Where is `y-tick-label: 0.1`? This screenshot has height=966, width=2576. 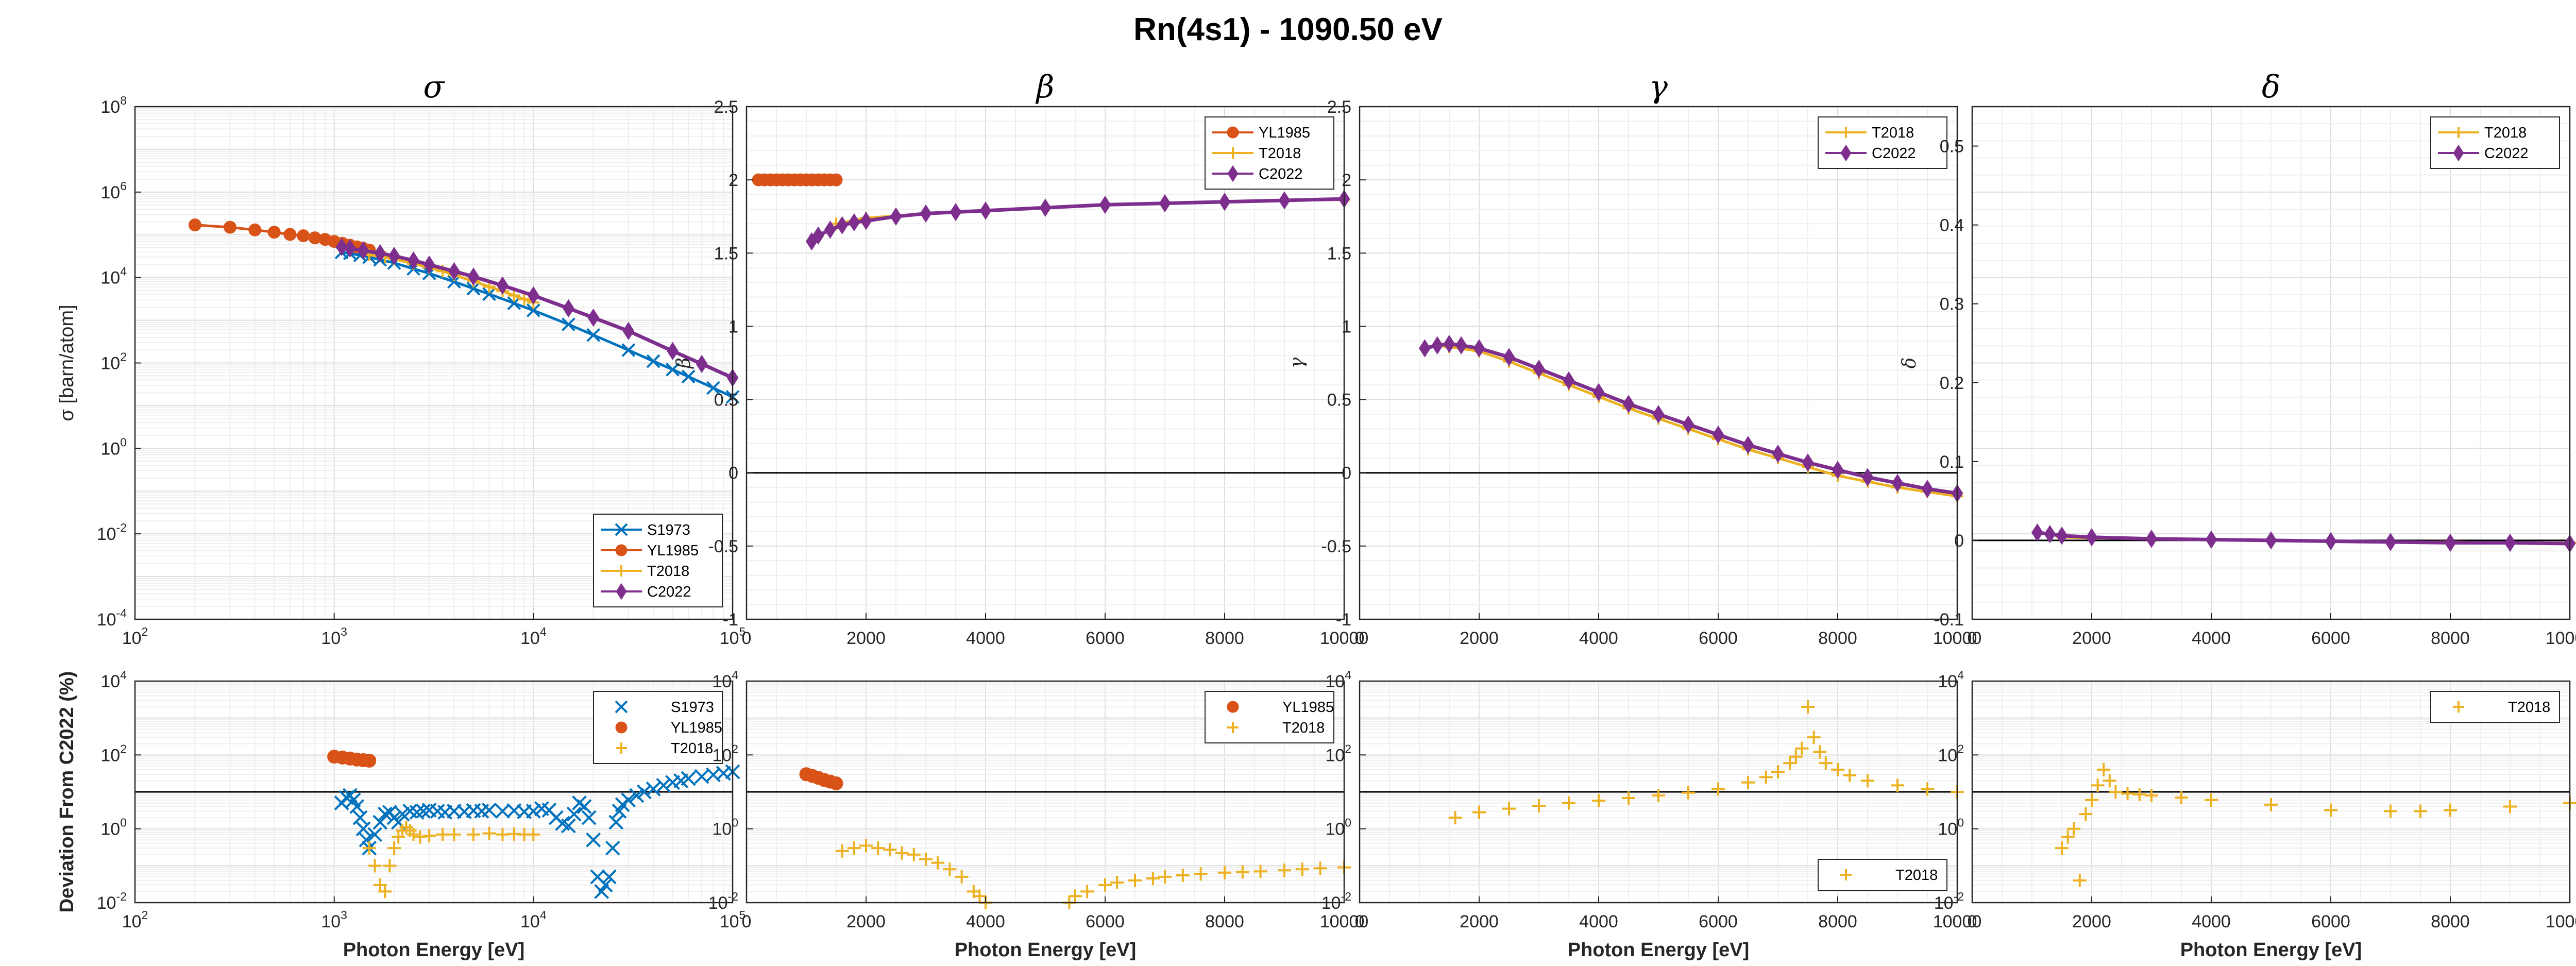
y-tick-label: 0.1 is located at coordinates (1952, 462).